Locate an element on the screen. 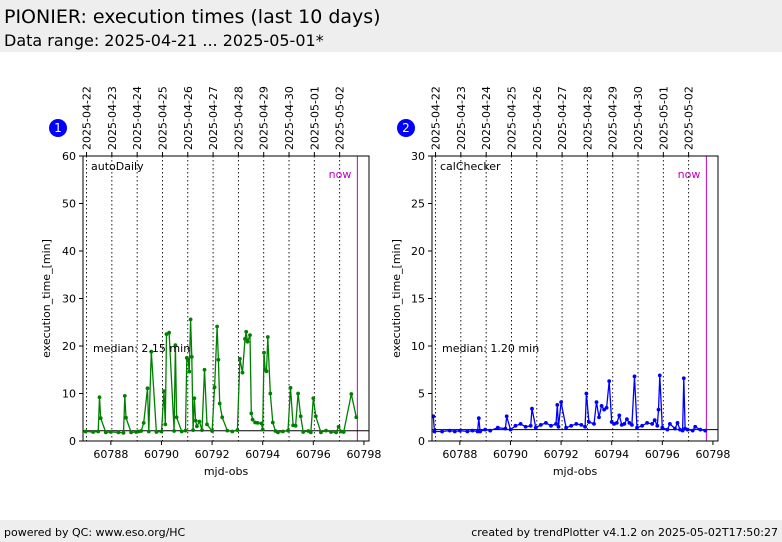 This screenshot has width=782, height=542. panel-badge is located at coordinates (58, 128).